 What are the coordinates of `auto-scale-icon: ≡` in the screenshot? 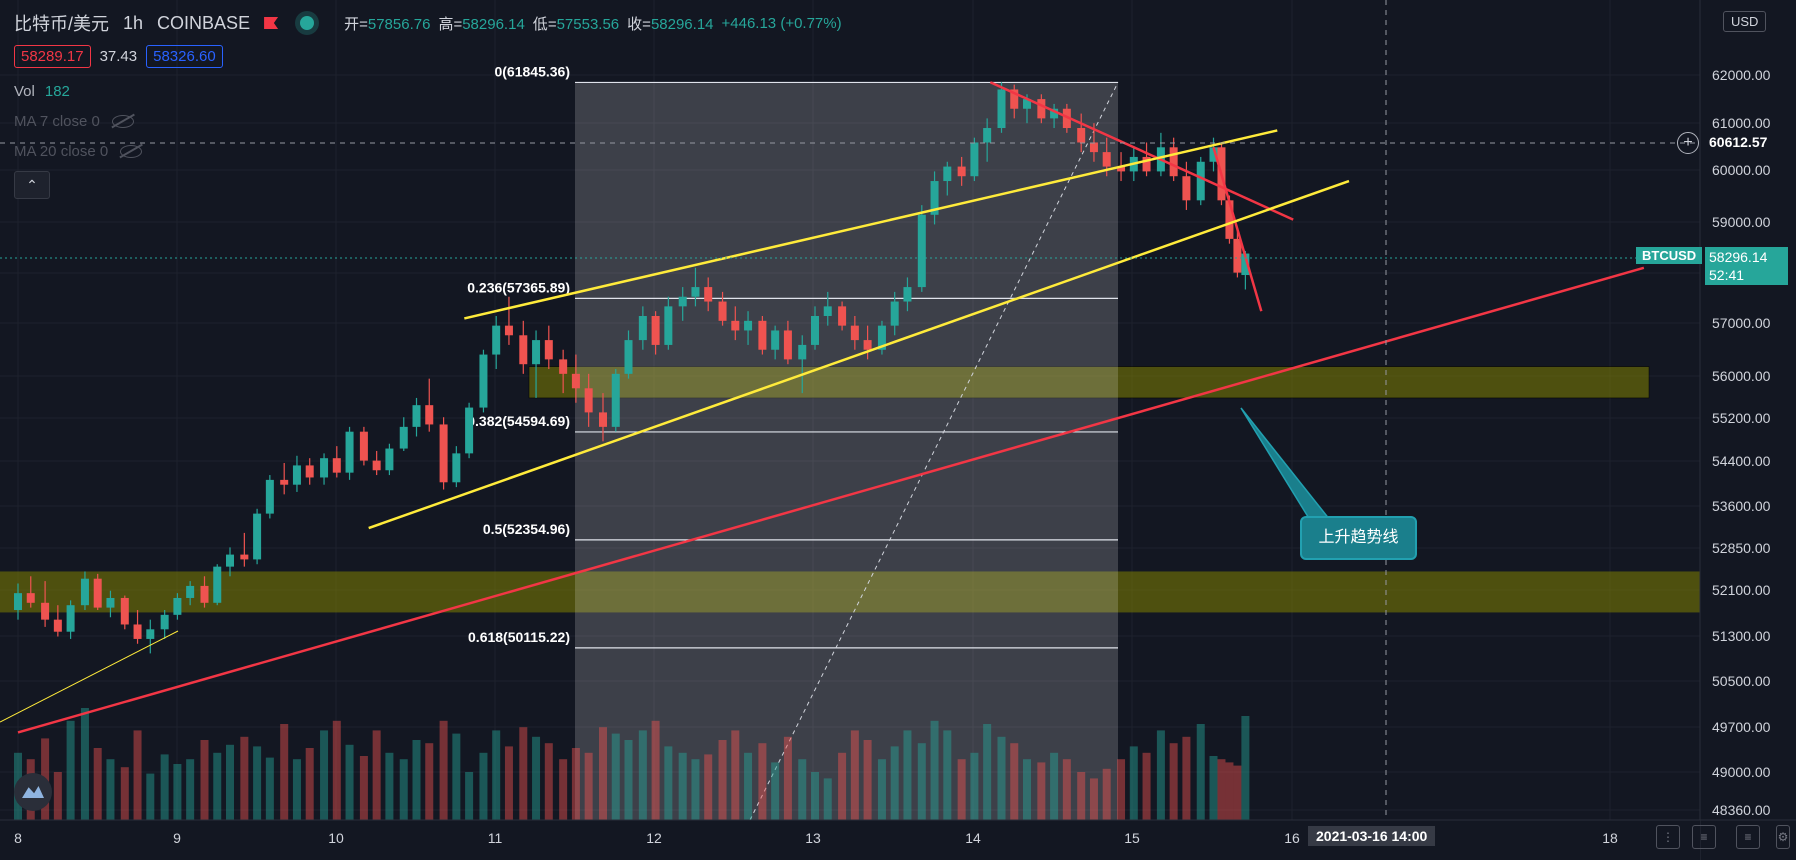 It's located at (1704, 837).